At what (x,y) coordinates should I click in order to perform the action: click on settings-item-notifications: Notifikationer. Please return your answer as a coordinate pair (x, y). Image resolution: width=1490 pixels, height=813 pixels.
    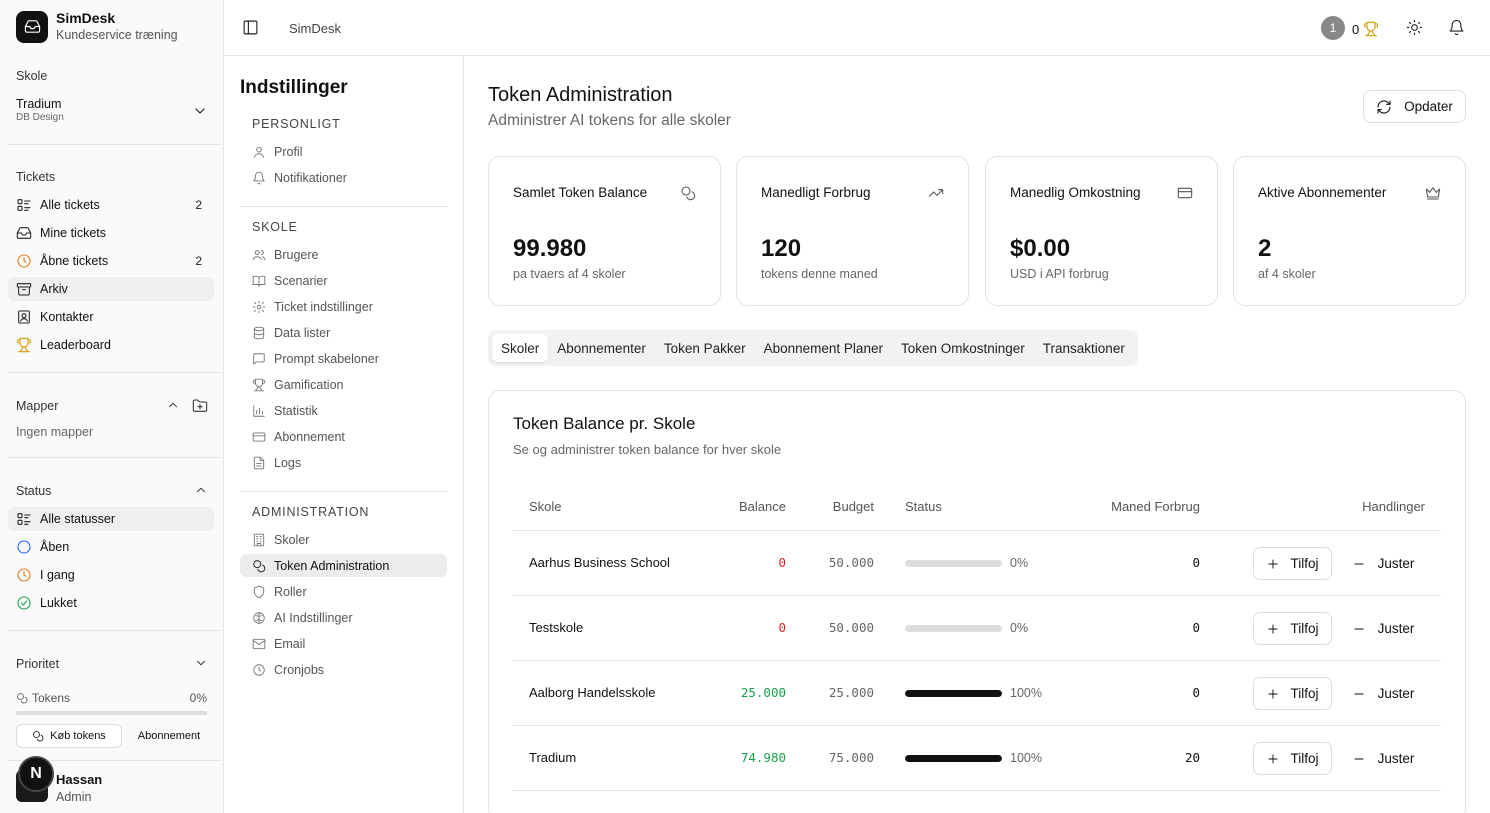
    Looking at the image, I should click on (343, 177).